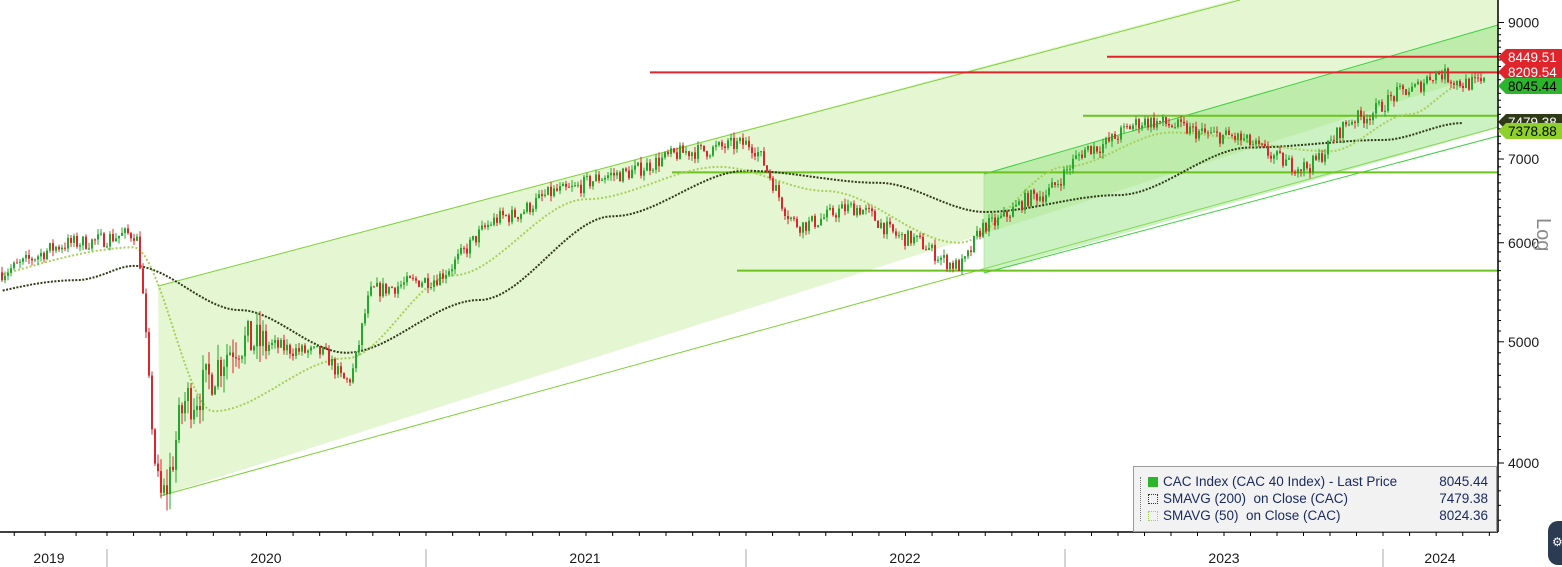 Image resolution: width=1562 pixels, height=567 pixels. Describe the element at coordinates (1256, 498) in the screenshot. I see `legend-label: SMAVG (200) on Close (CAC)` at that location.